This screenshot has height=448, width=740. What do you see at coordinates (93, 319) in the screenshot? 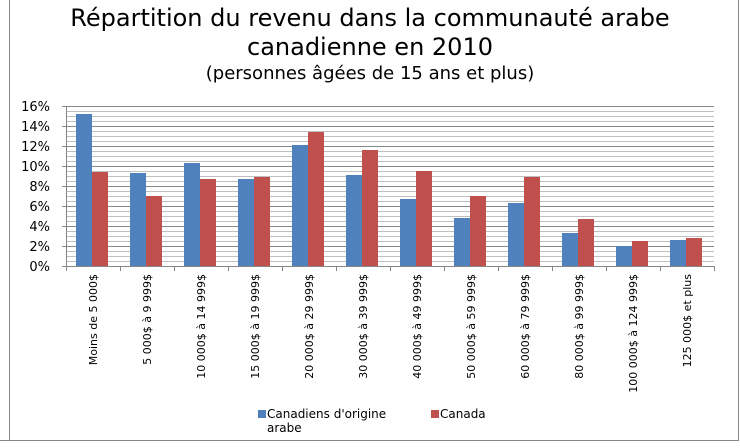
I see `x-tick-label: Moins de 5 000$` at bounding box center [93, 319].